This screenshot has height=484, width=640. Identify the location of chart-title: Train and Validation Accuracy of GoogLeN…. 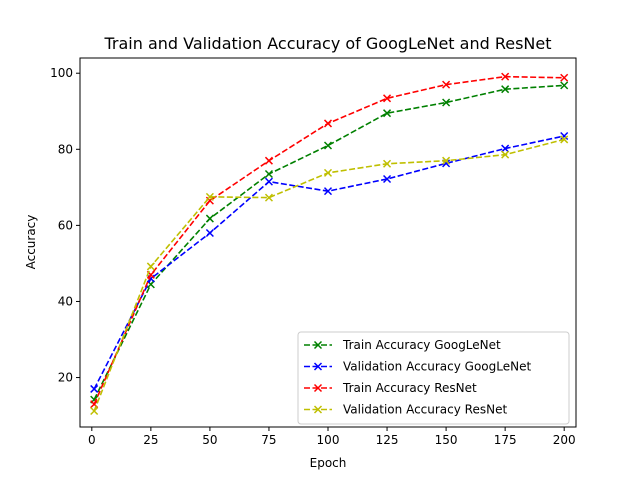
(327, 43).